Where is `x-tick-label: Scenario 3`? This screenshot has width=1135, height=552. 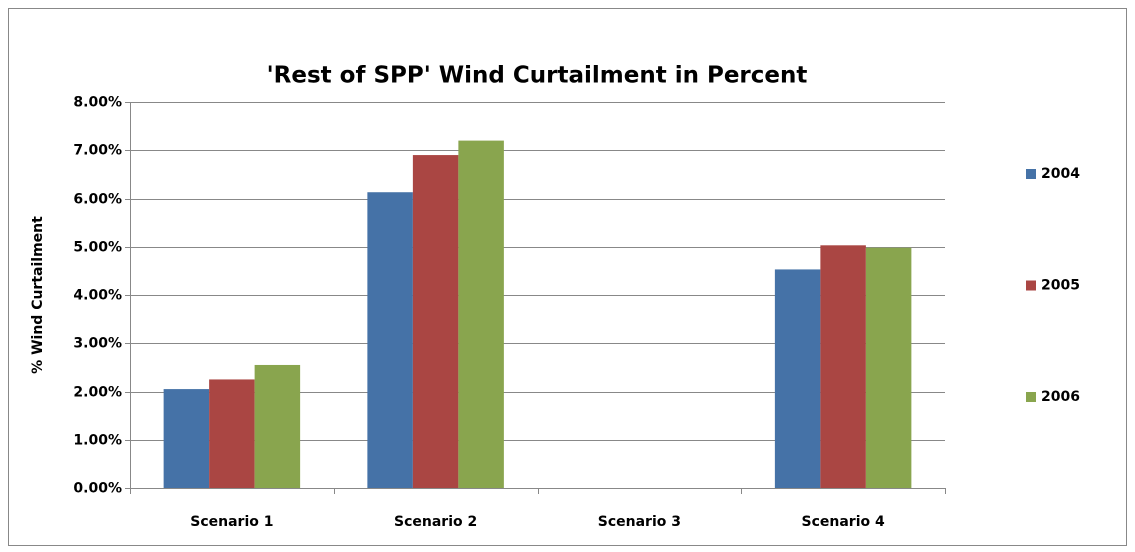 x-tick-label: Scenario 3 is located at coordinates (639, 522).